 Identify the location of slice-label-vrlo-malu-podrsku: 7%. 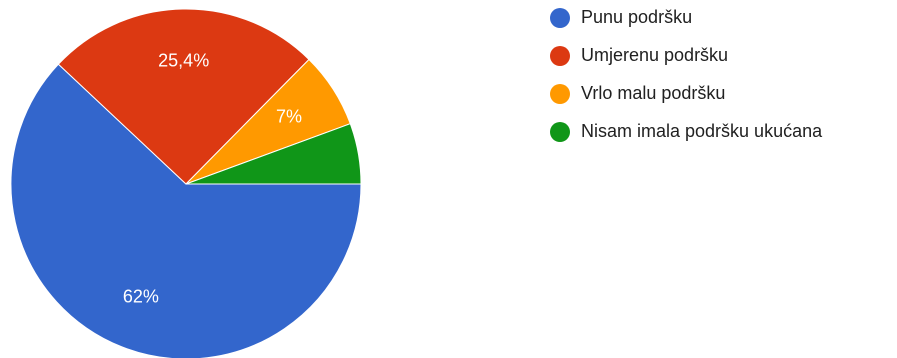
(289, 116).